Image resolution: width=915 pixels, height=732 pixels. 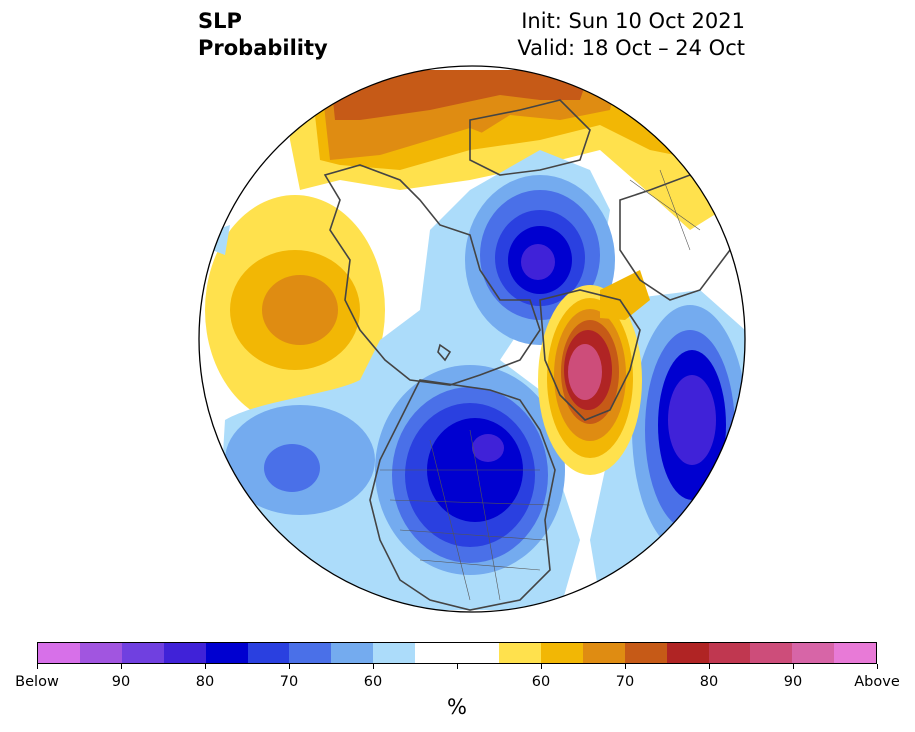 What do you see at coordinates (633, 21) in the screenshot?
I see `init-date: Init: Sun 10 Oct 2021` at bounding box center [633, 21].